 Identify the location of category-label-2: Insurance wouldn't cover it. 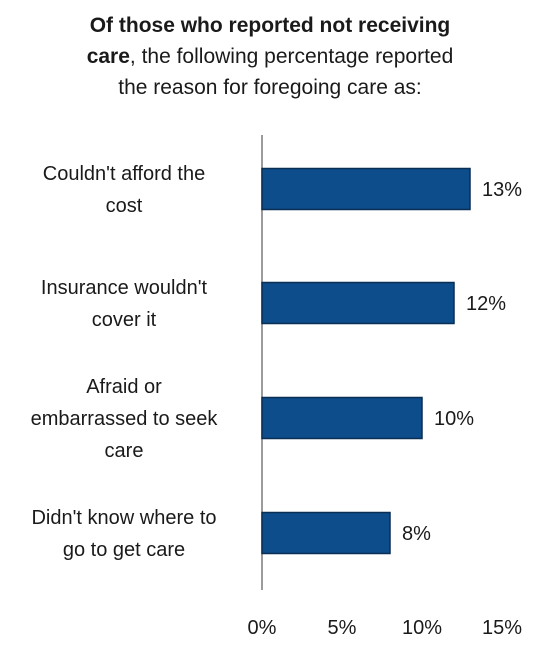
(124, 304).